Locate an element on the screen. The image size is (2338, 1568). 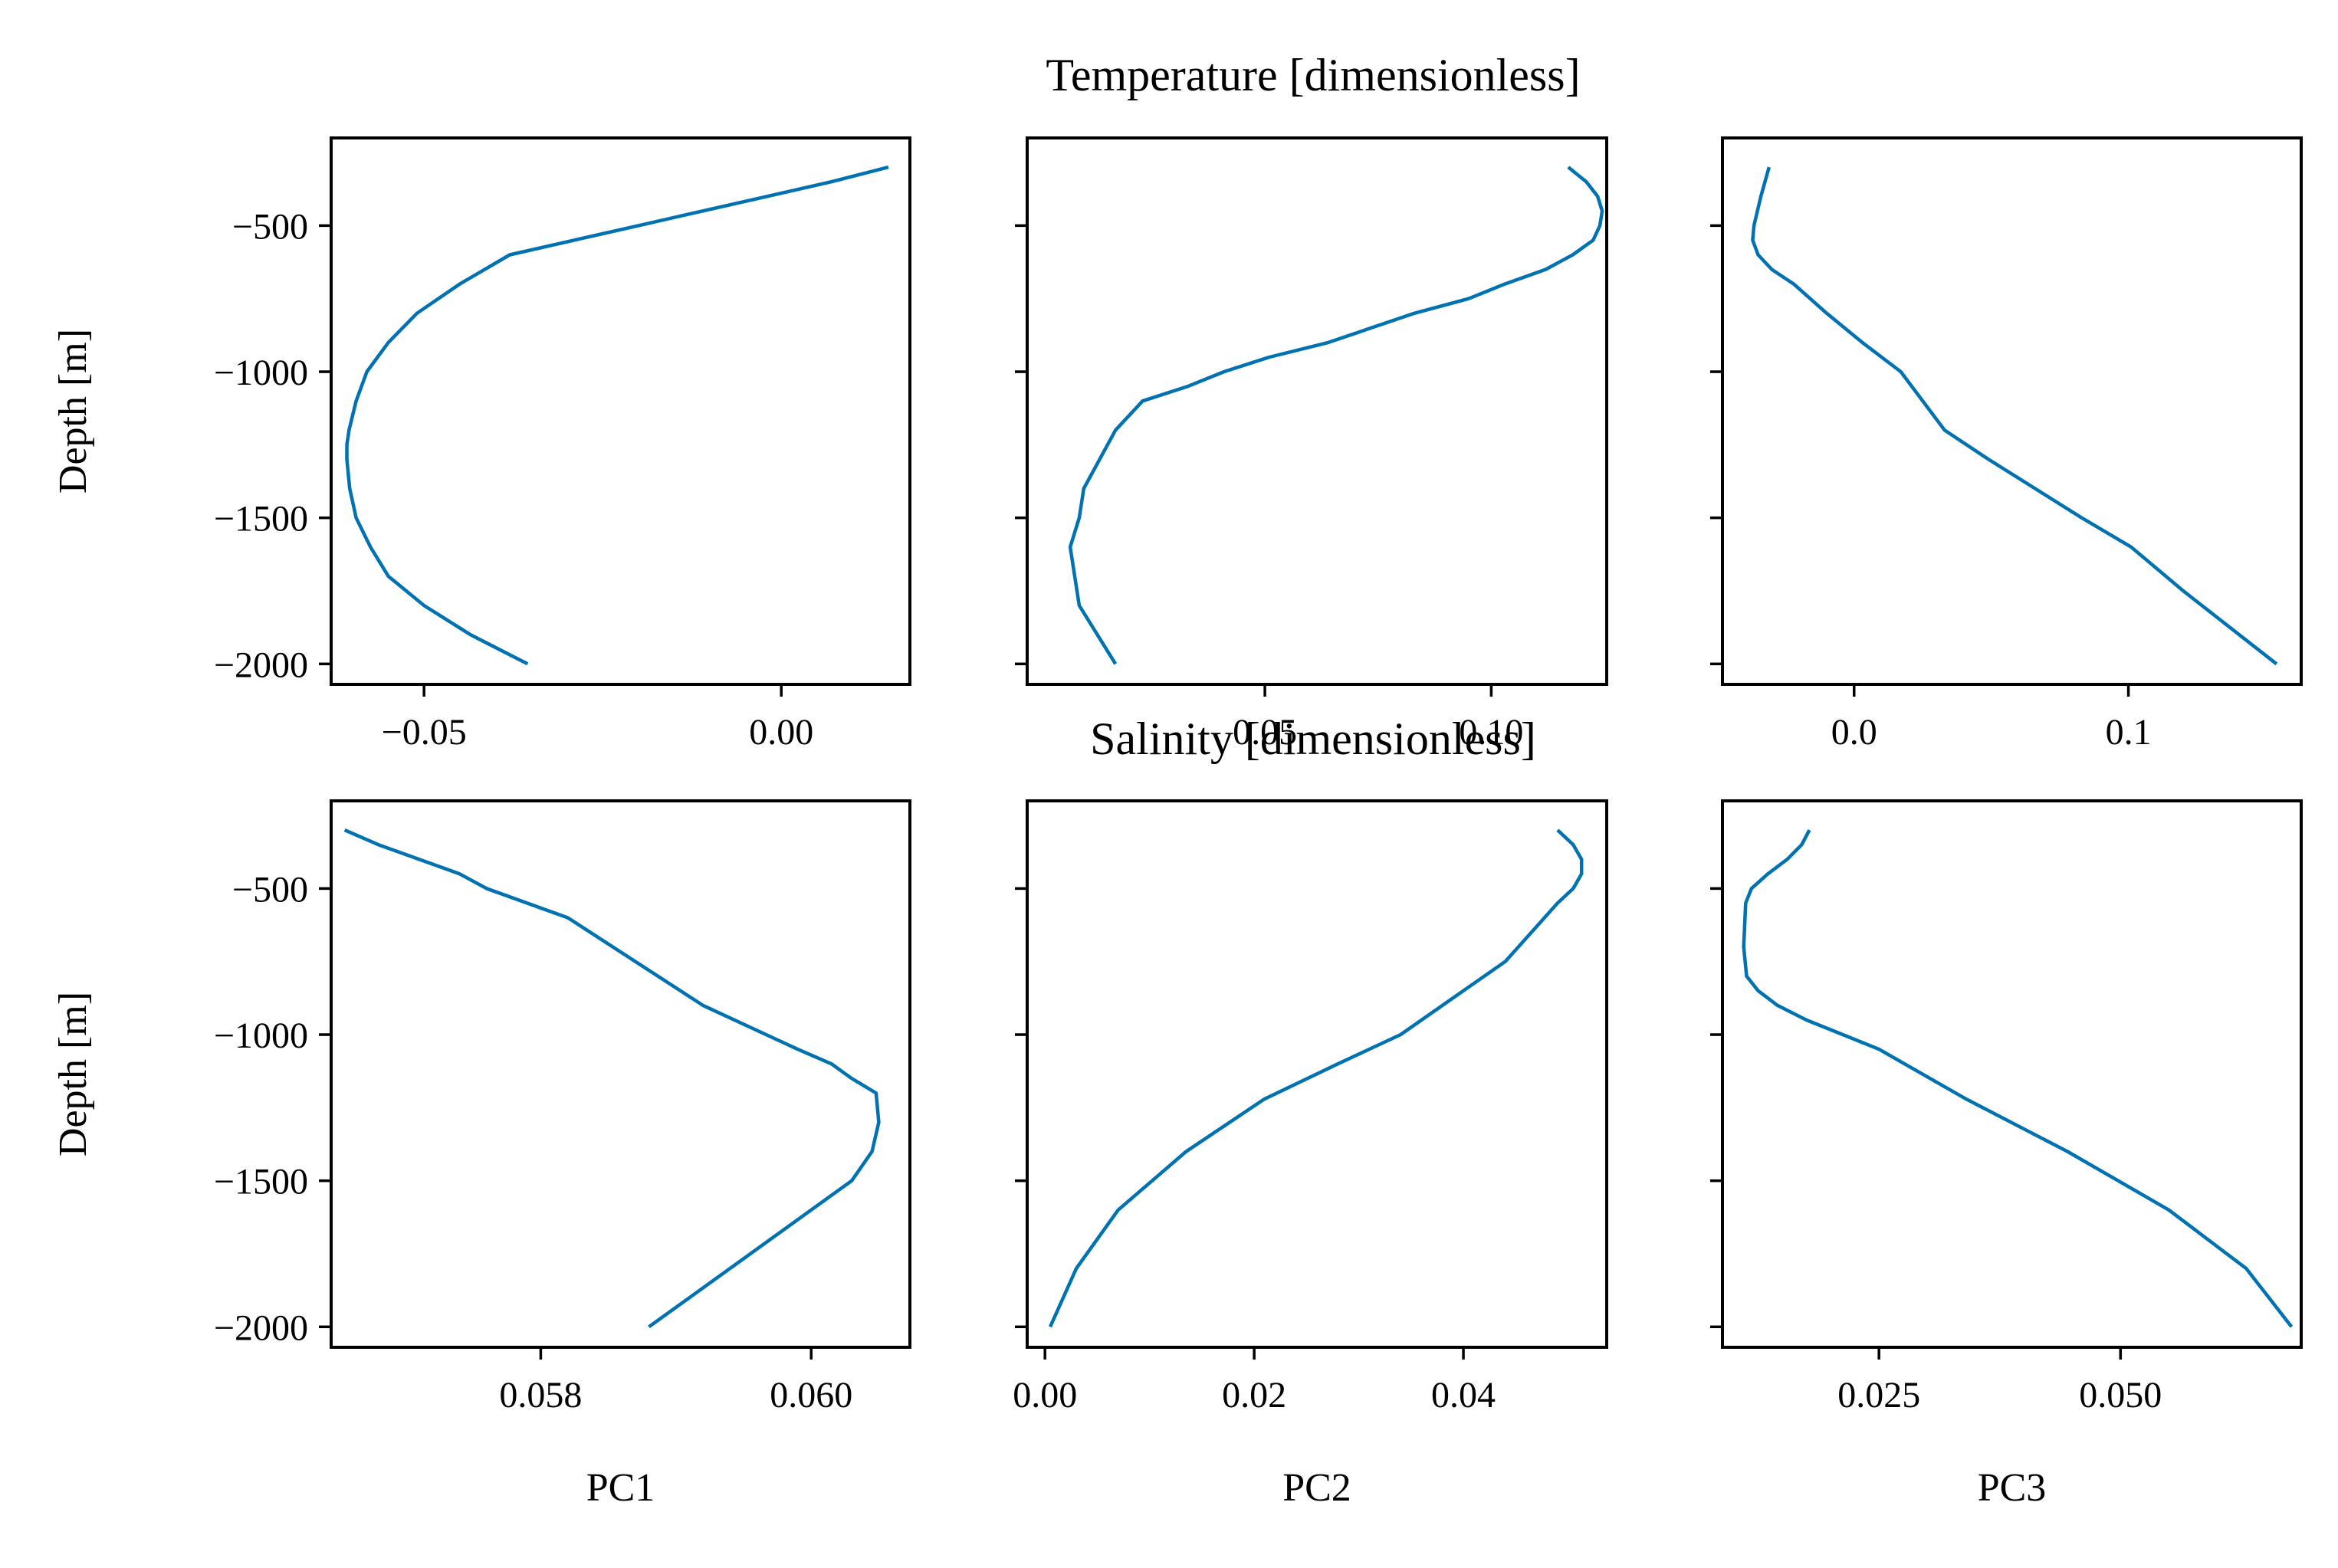
x-tick-label: 0.0 is located at coordinates (1854, 732).